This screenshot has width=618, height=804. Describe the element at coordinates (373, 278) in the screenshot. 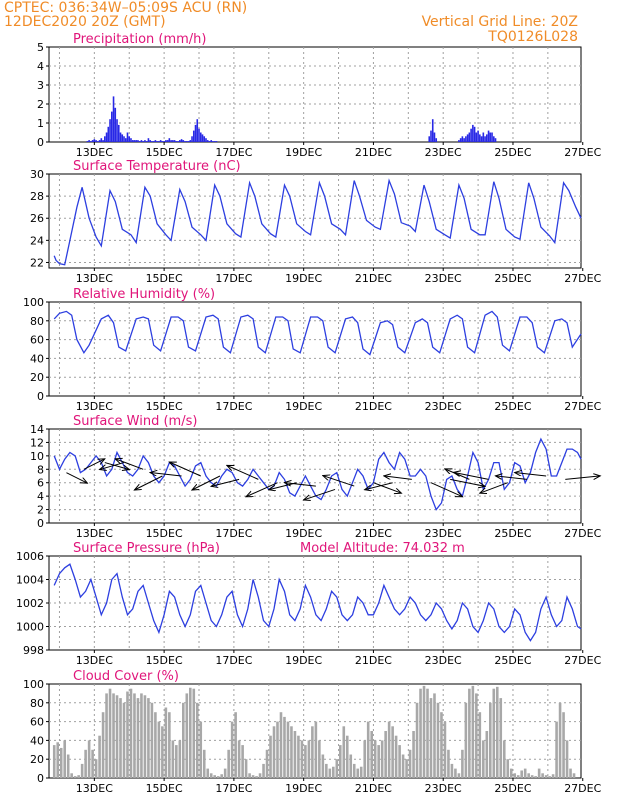

I see `temp-xtick-label-4: 21DEC` at that location.